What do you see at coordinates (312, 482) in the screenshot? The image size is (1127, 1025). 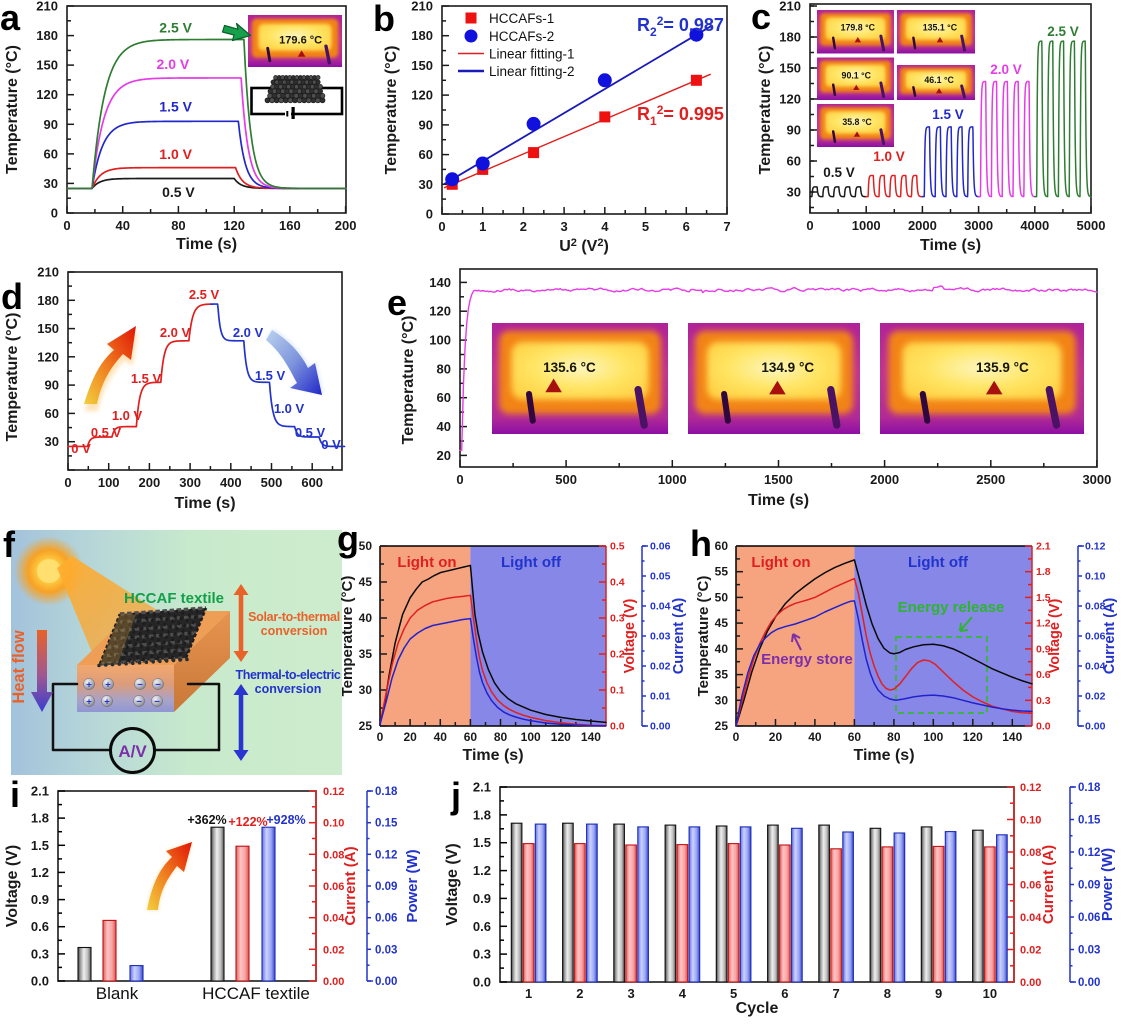 I see `svg-text: 600` at bounding box center [312, 482].